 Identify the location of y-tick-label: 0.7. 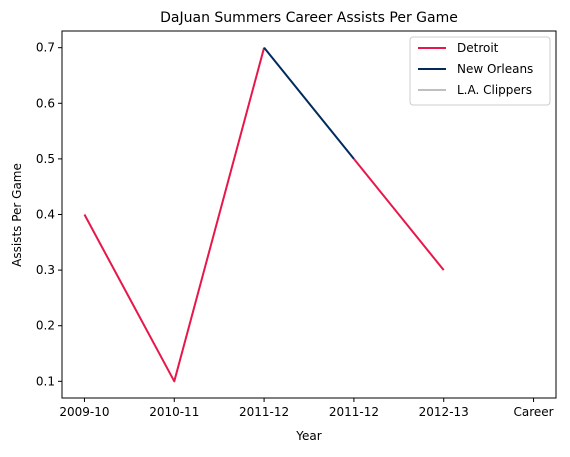
(45, 48).